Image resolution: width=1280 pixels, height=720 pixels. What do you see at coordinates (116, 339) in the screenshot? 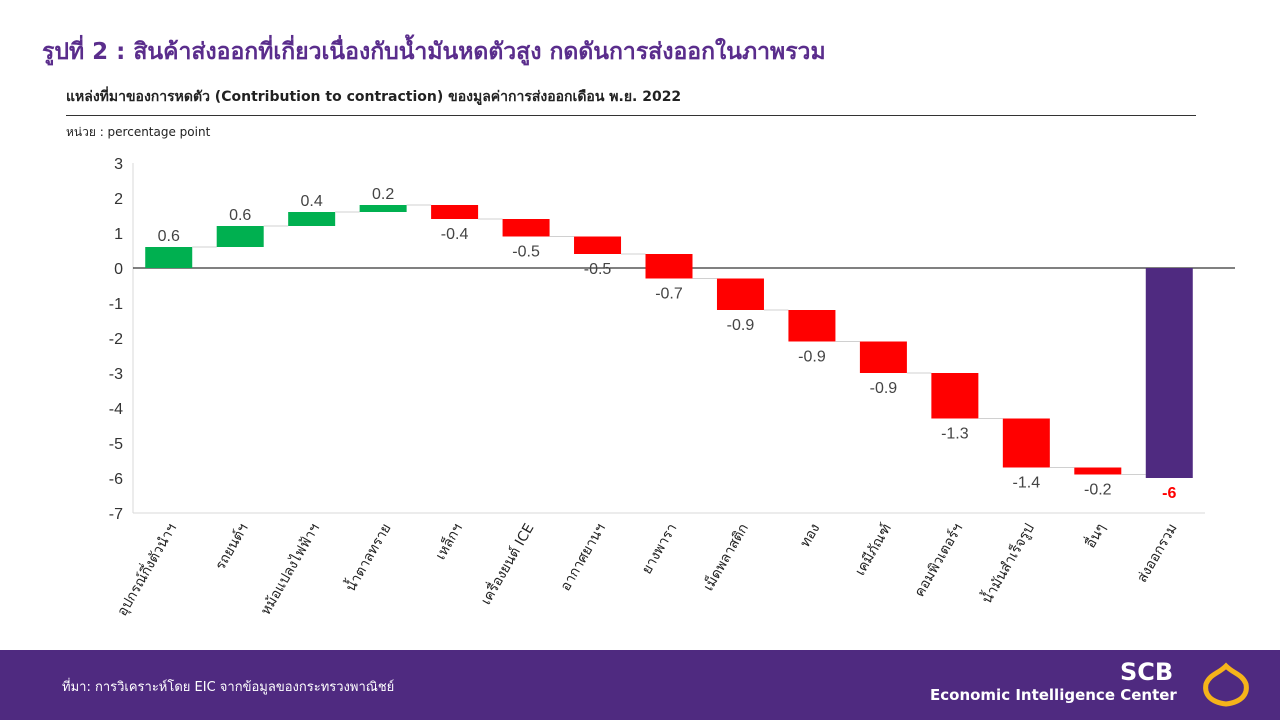
I see `y-tick-label: -2` at bounding box center [116, 339].